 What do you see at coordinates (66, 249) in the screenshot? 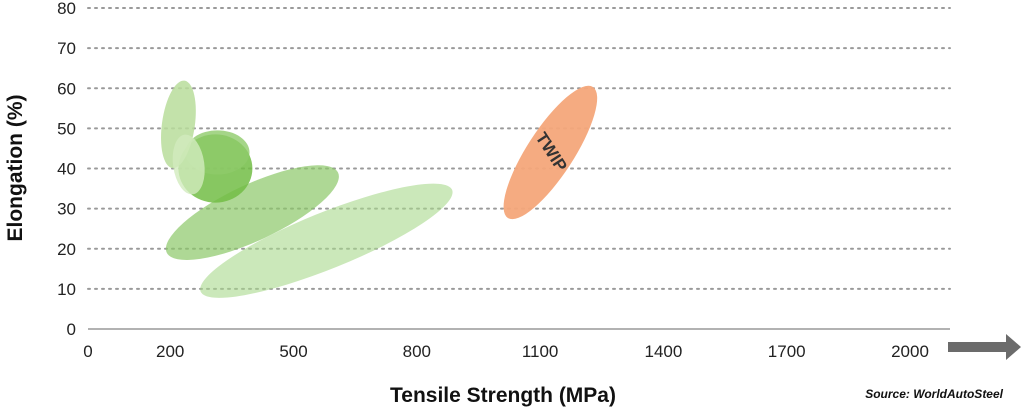
I see `y-tick-label: 20` at bounding box center [66, 249].